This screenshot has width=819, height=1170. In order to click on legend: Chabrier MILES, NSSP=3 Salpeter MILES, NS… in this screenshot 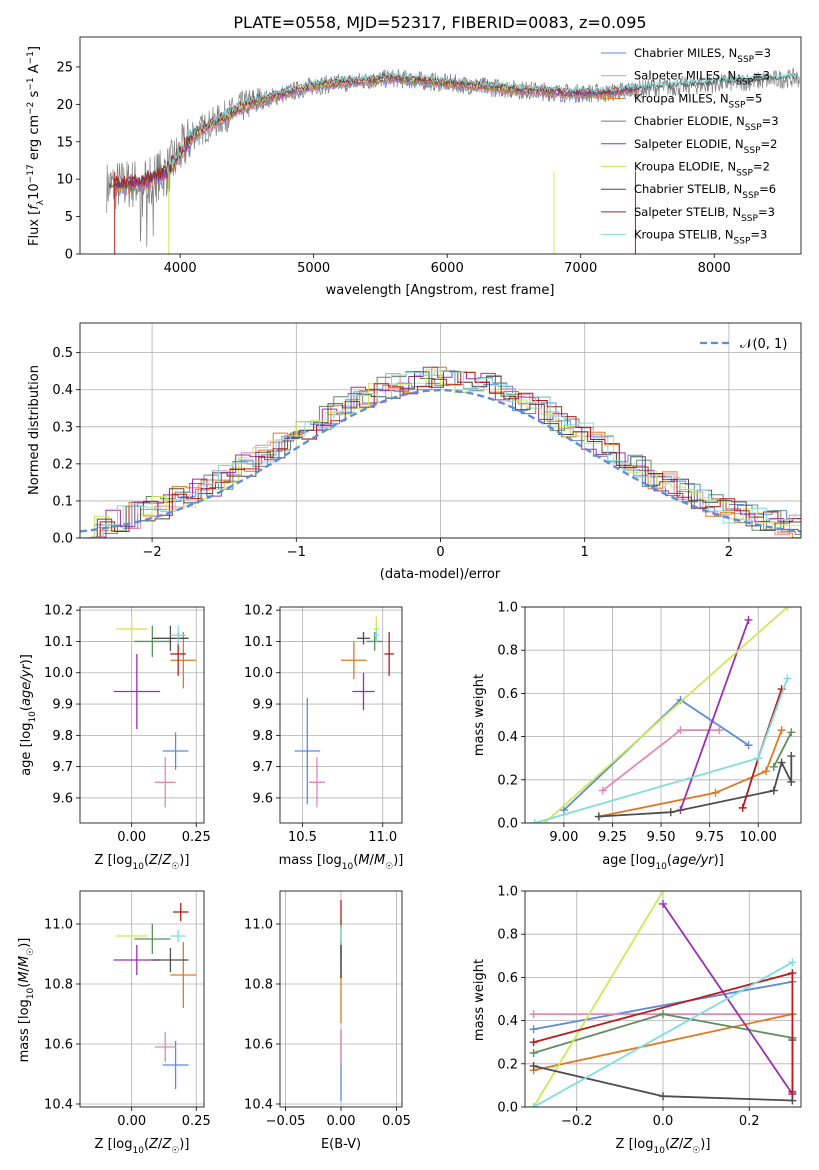, I will do `click(690, 146)`.